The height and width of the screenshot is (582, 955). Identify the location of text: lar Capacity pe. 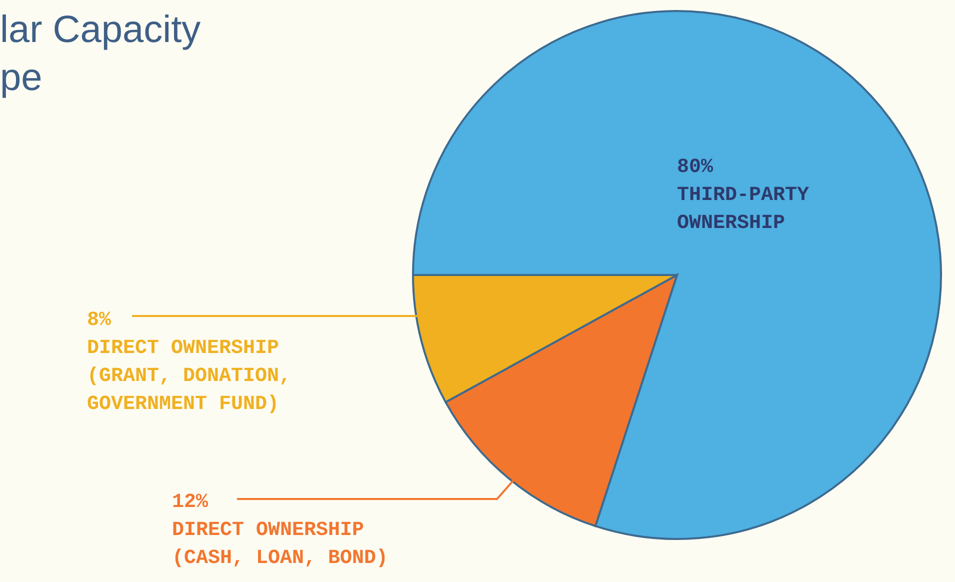
(100, 54).